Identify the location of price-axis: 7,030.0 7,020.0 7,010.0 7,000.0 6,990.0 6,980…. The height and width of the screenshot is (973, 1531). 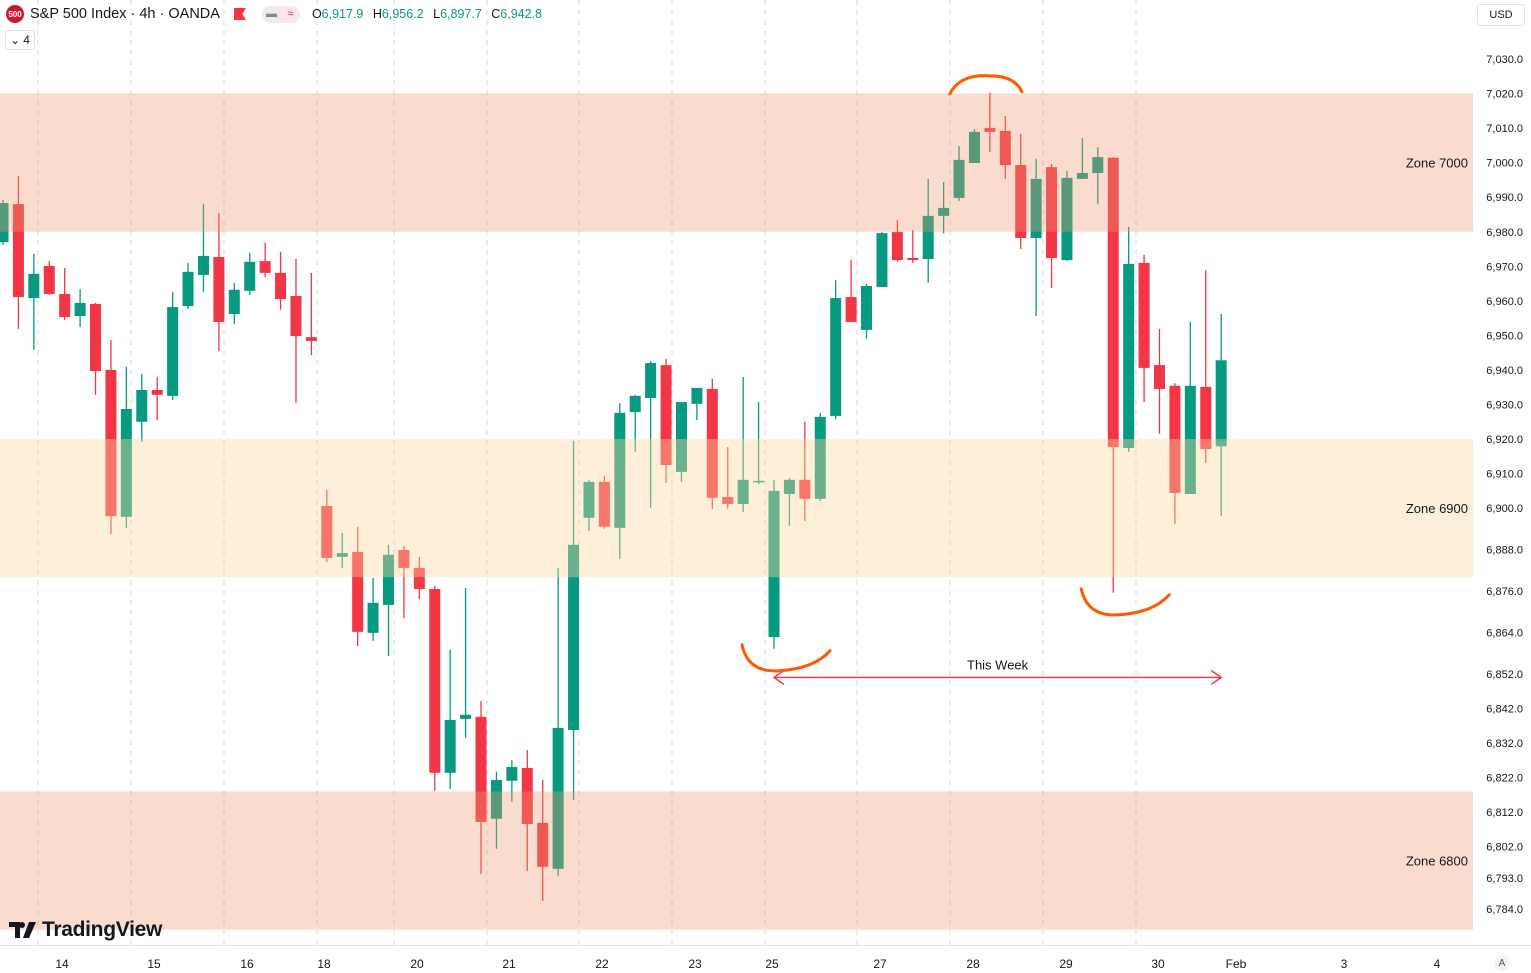
(1504, 485).